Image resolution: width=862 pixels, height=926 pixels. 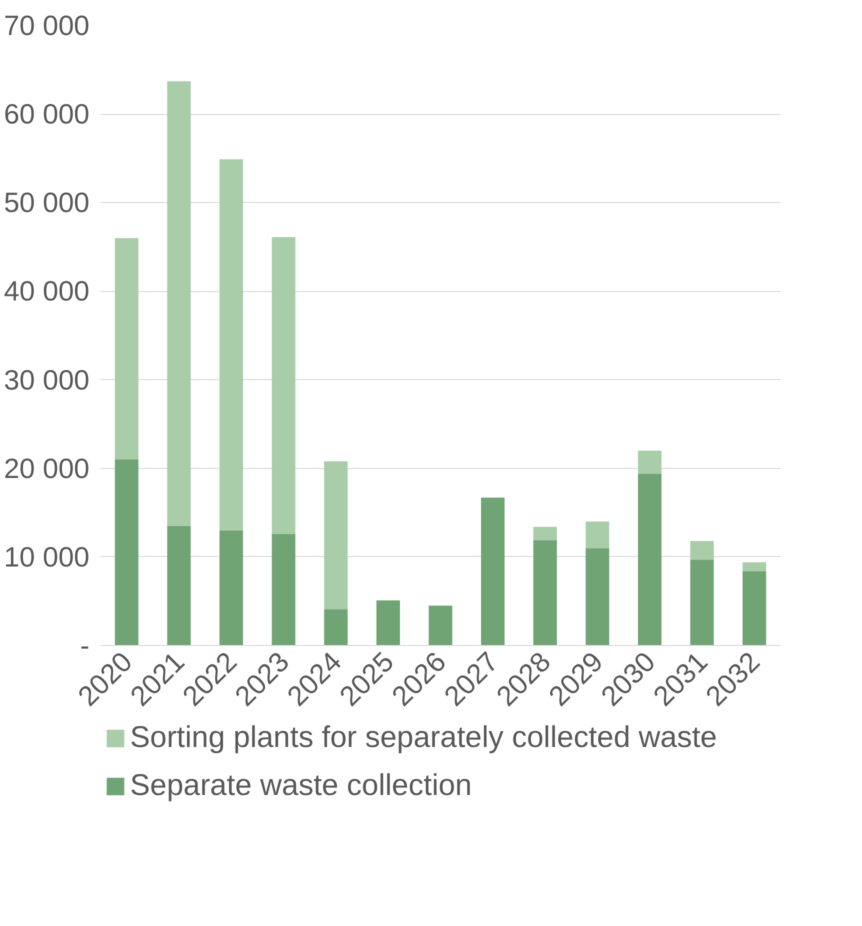 I want to click on y-tick-label: 30 000, so click(x=47, y=380).